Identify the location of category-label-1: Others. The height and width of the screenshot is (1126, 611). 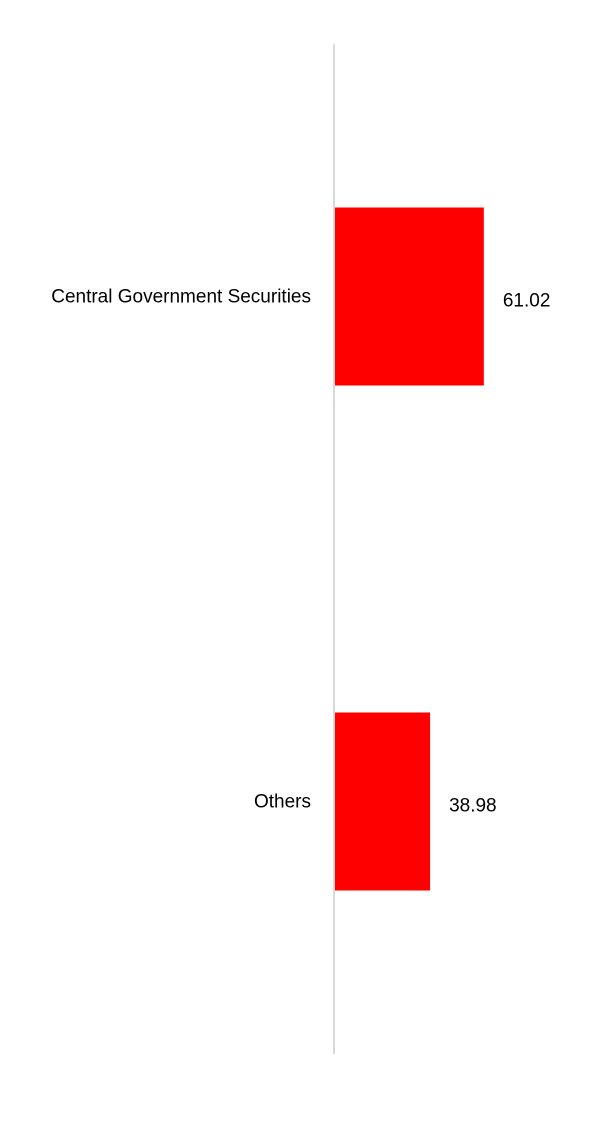
(282, 802).